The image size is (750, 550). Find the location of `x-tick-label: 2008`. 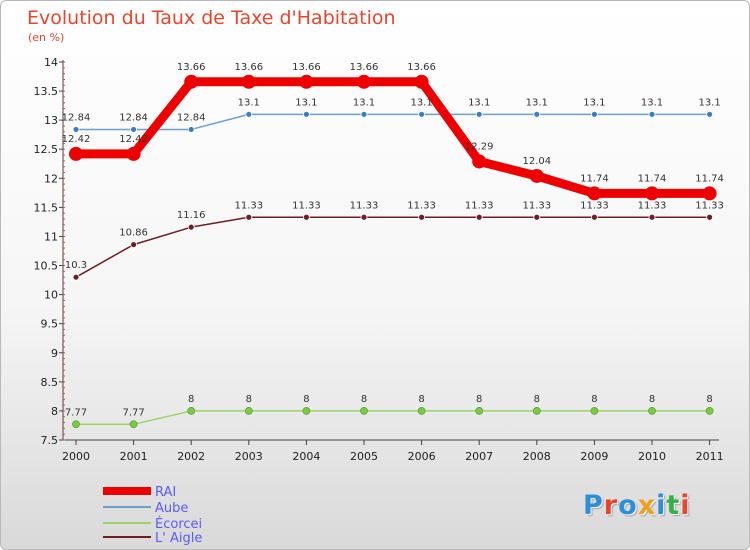

x-tick-label: 2008 is located at coordinates (537, 456).